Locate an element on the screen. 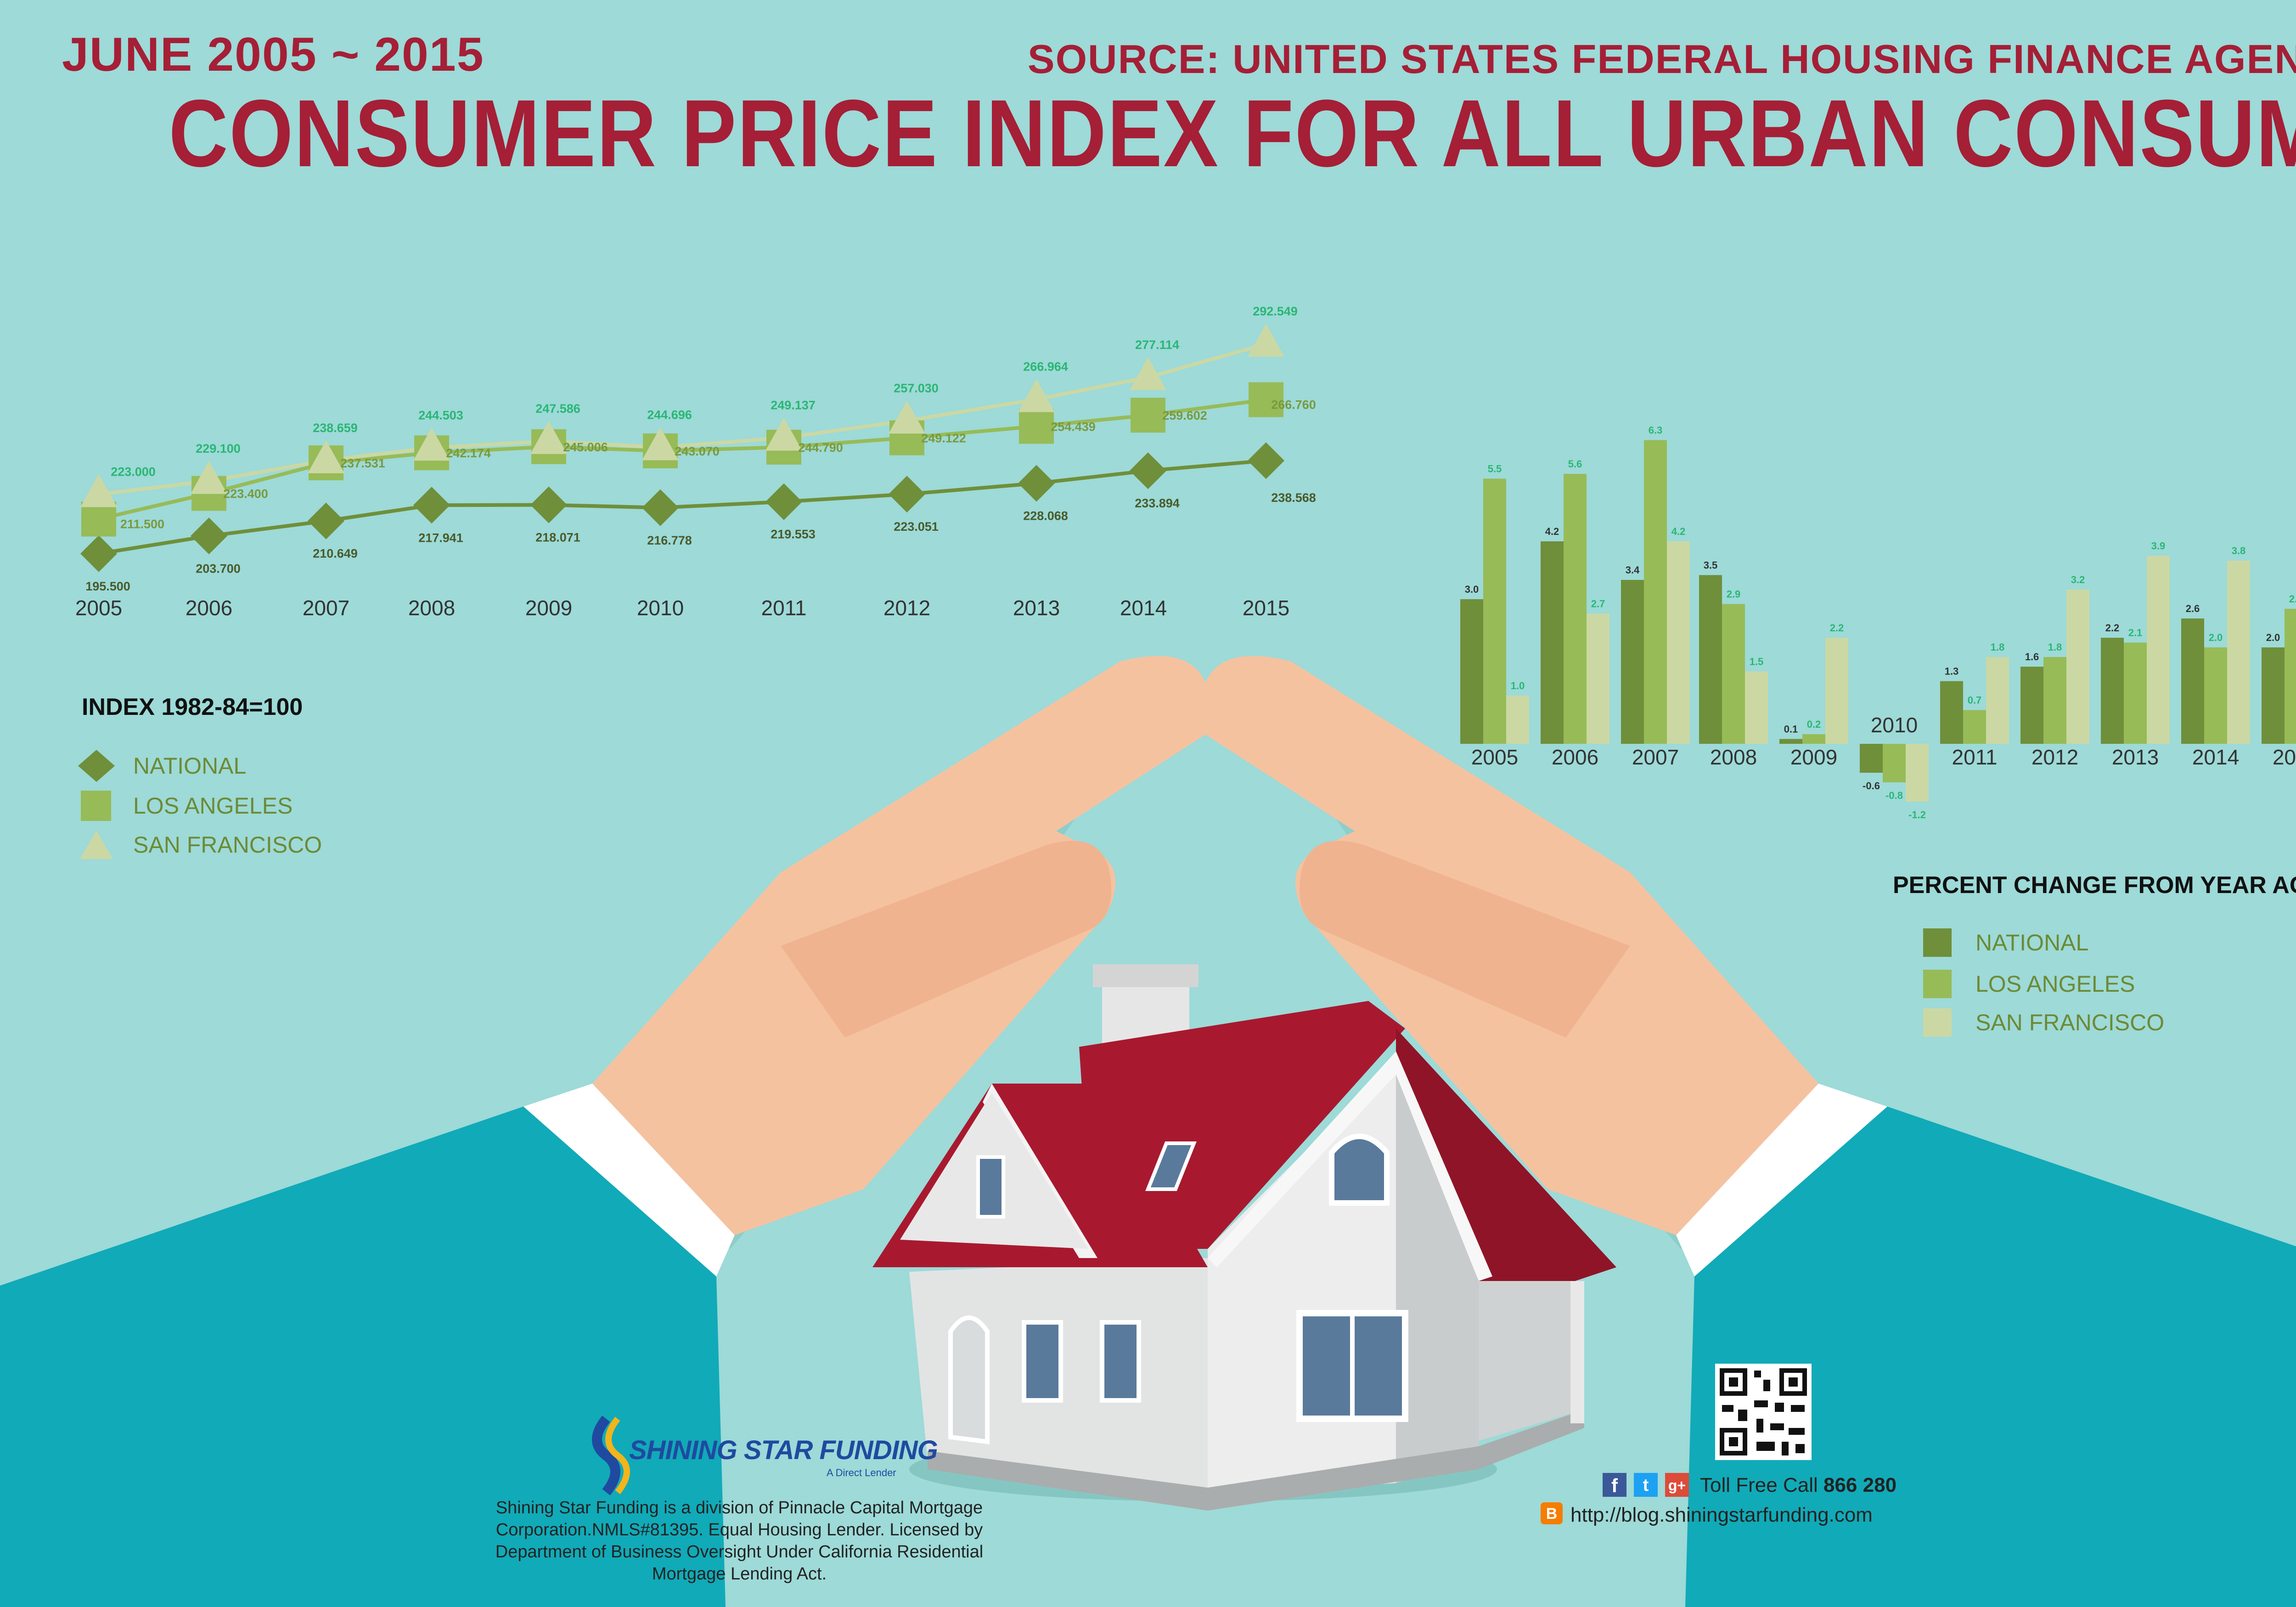 This screenshot has height=1607, width=2296. bar-data-label: 6.3 is located at coordinates (1656, 430).